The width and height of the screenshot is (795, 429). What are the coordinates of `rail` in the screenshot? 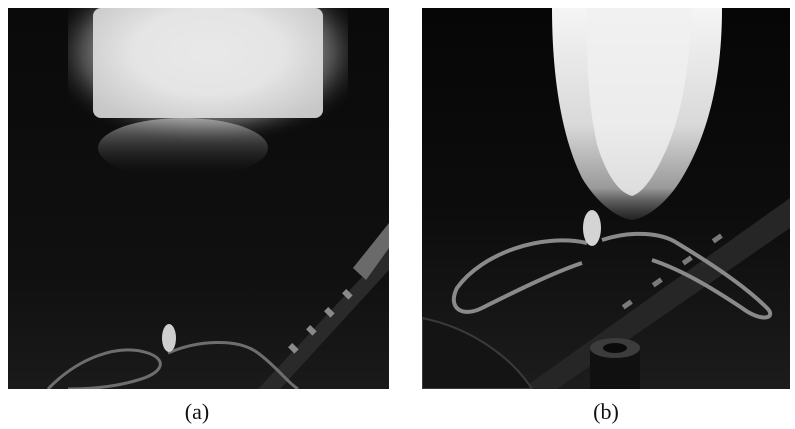 It's located at (323, 318).